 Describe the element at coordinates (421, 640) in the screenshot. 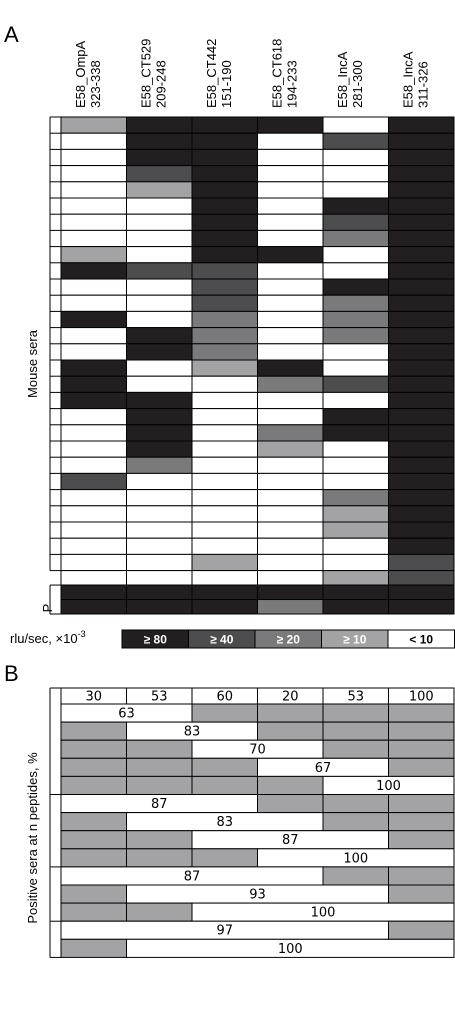

I see `legend-label: < 10` at that location.